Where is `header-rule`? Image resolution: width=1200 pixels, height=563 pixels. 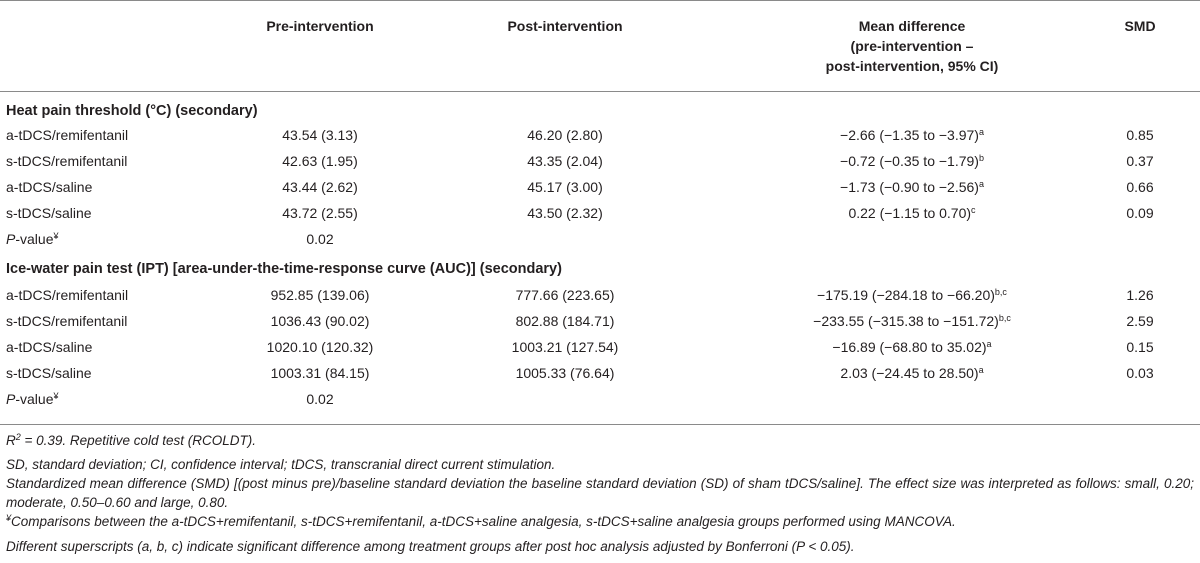 header-rule is located at coordinates (600, 91).